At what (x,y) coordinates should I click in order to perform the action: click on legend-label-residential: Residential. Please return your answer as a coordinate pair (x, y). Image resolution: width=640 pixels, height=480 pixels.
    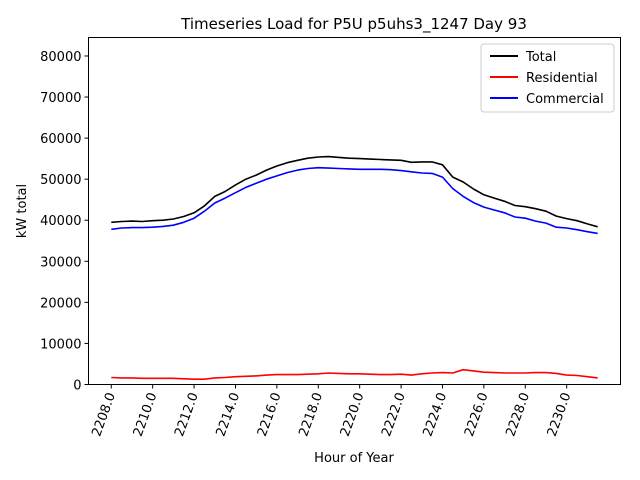
    Looking at the image, I should click on (562, 78).